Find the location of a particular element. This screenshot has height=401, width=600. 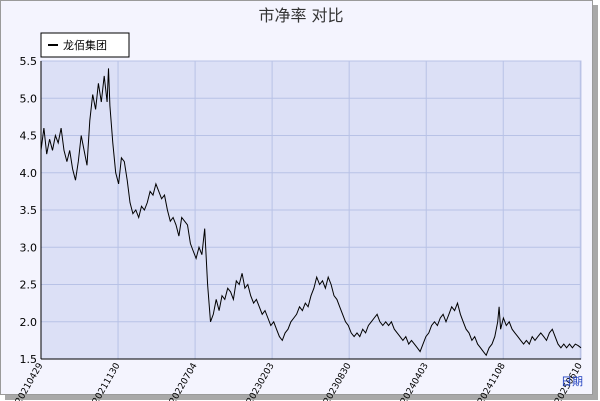

y-tick-label: 3.0 is located at coordinates (29, 247).